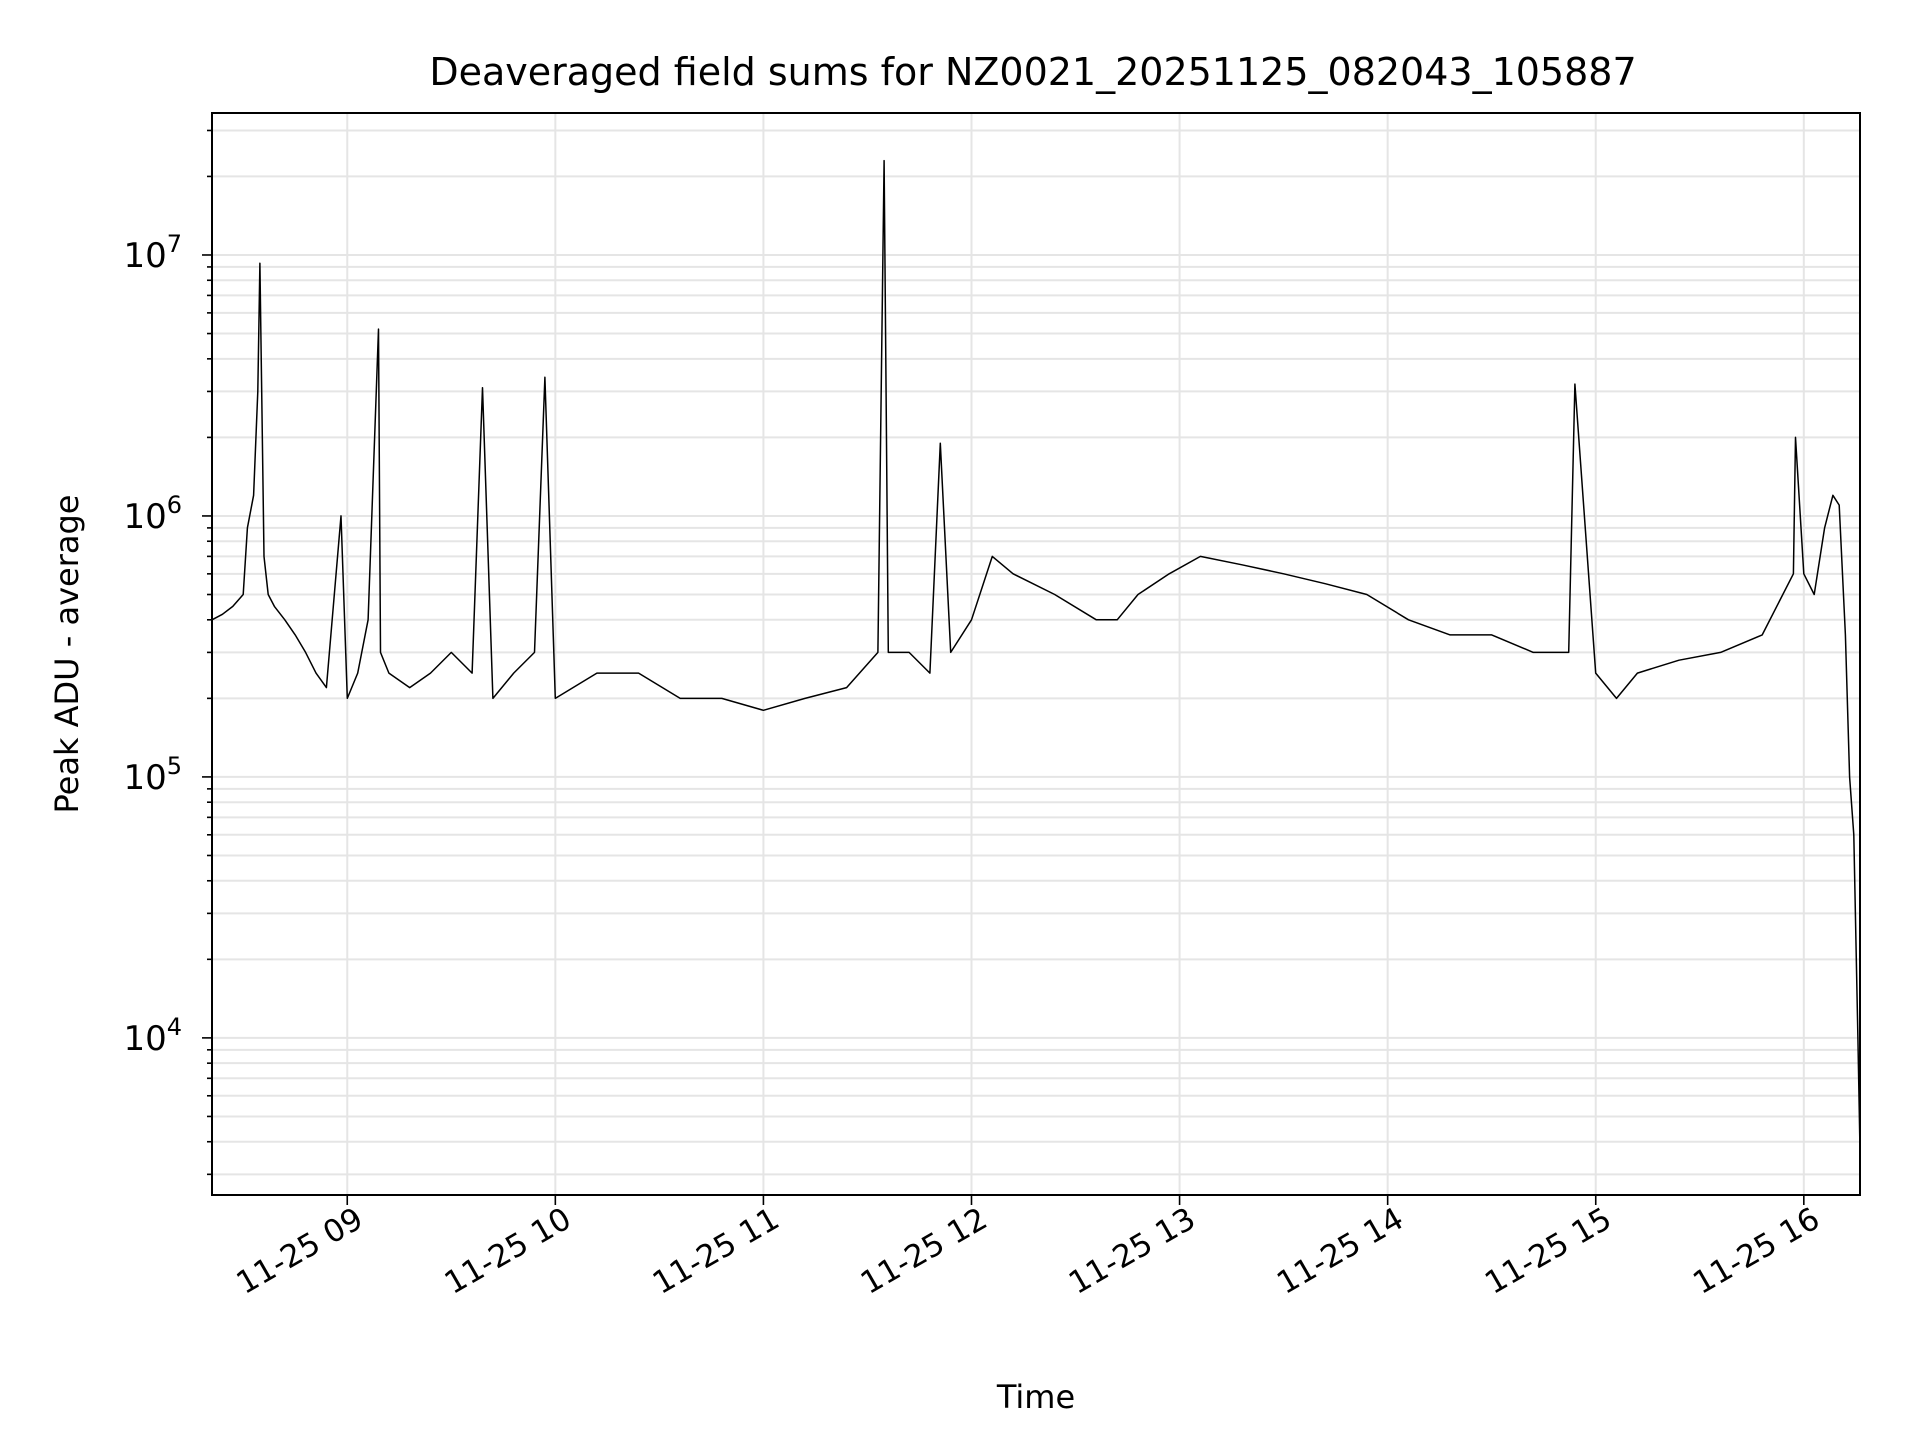 The width and height of the screenshot is (1920, 1440). Describe the element at coordinates (152, 253) in the screenshot. I see `y-tick-label: 10⁷` at that location.